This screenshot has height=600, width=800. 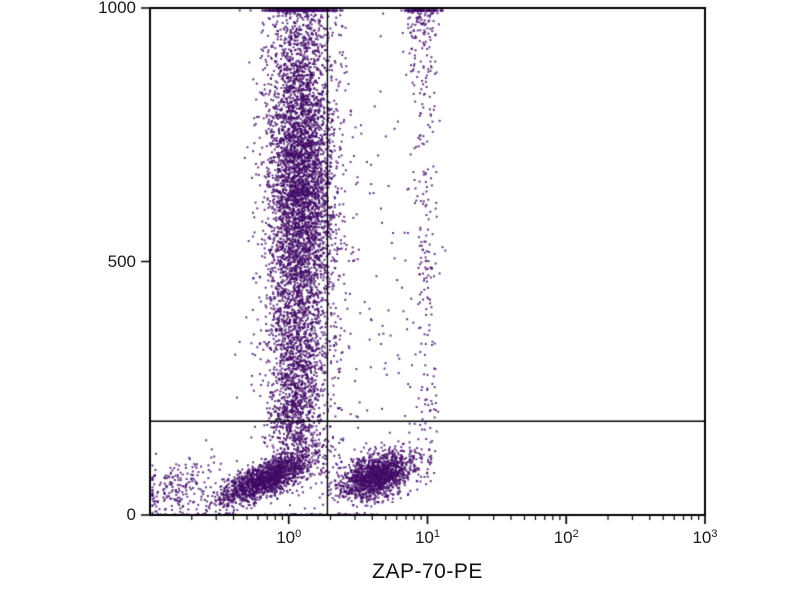 I want to click on x-tick-label: 101, so click(x=427, y=537).